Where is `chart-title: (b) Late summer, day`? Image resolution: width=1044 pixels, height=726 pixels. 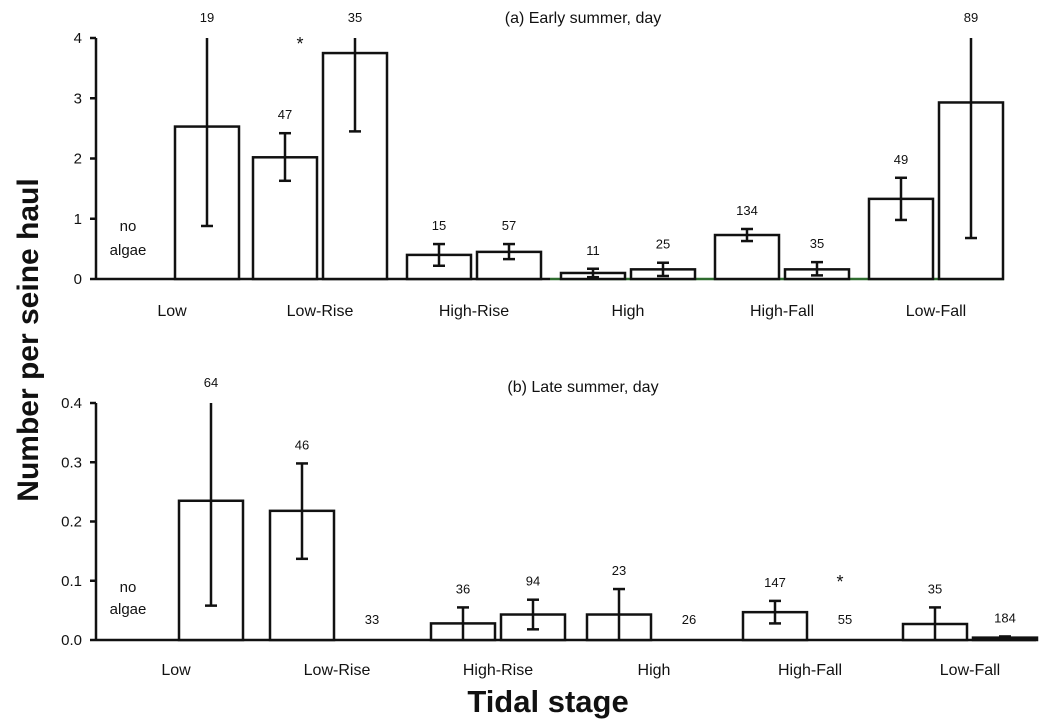 chart-title: (b) Late summer, day is located at coordinates (582, 387).